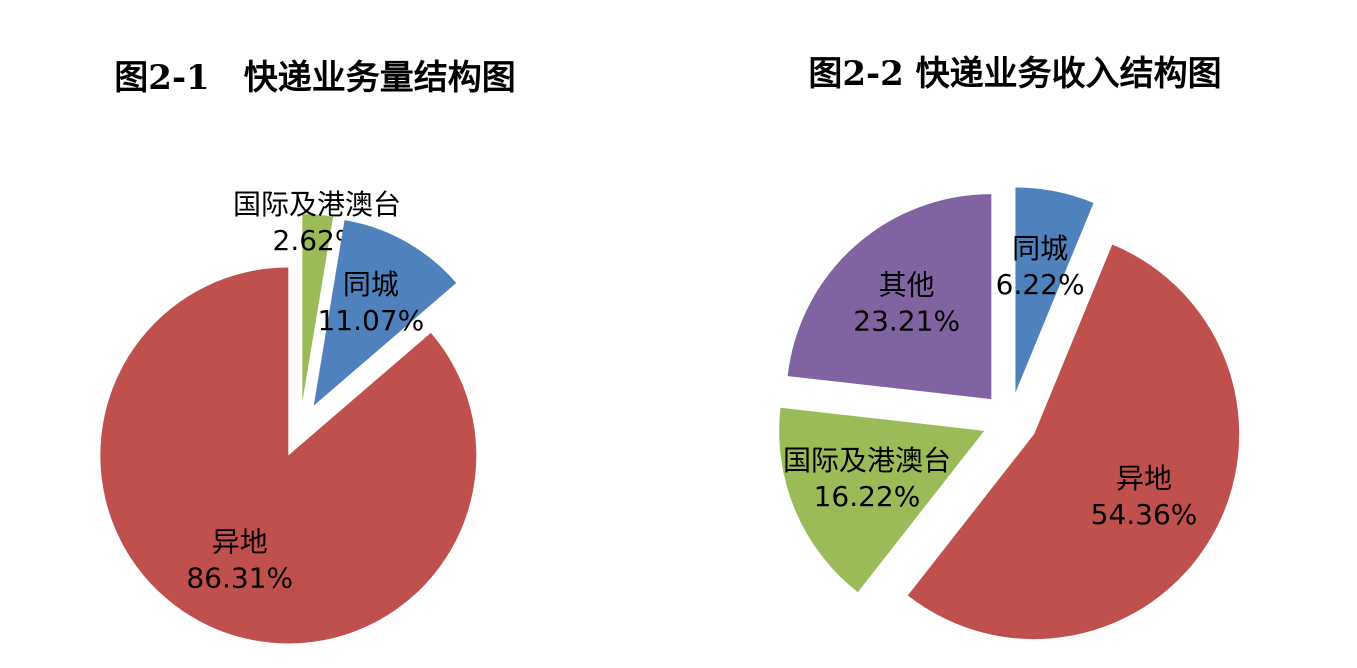  Describe the element at coordinates (1040, 284) in the screenshot. I see `value-label: 6.22%` at that location.